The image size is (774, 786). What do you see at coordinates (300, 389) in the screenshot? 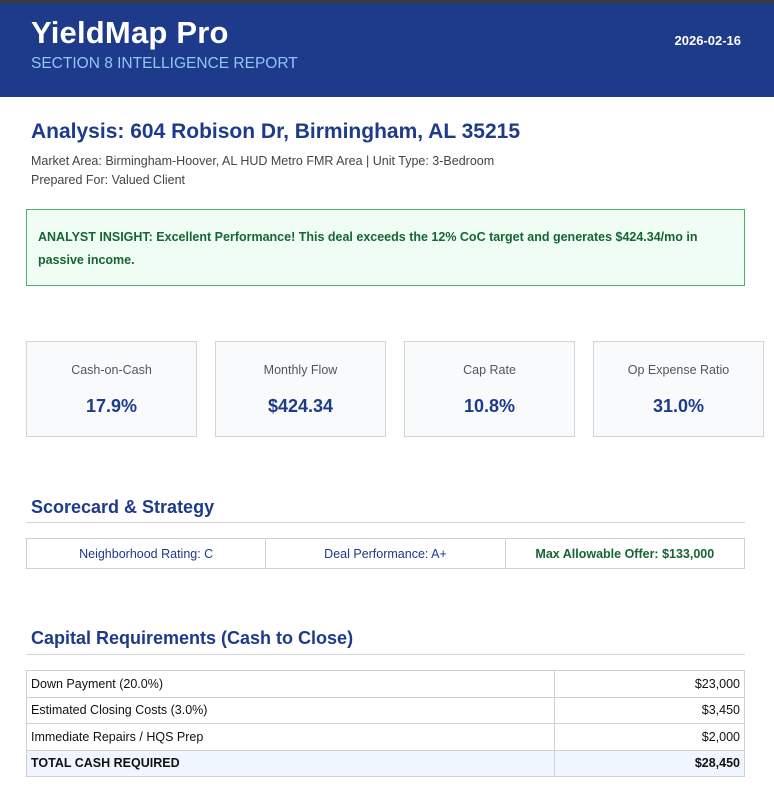
I see `kpi-card-monthly-flow: Monthly Flow $424.34` at bounding box center [300, 389].